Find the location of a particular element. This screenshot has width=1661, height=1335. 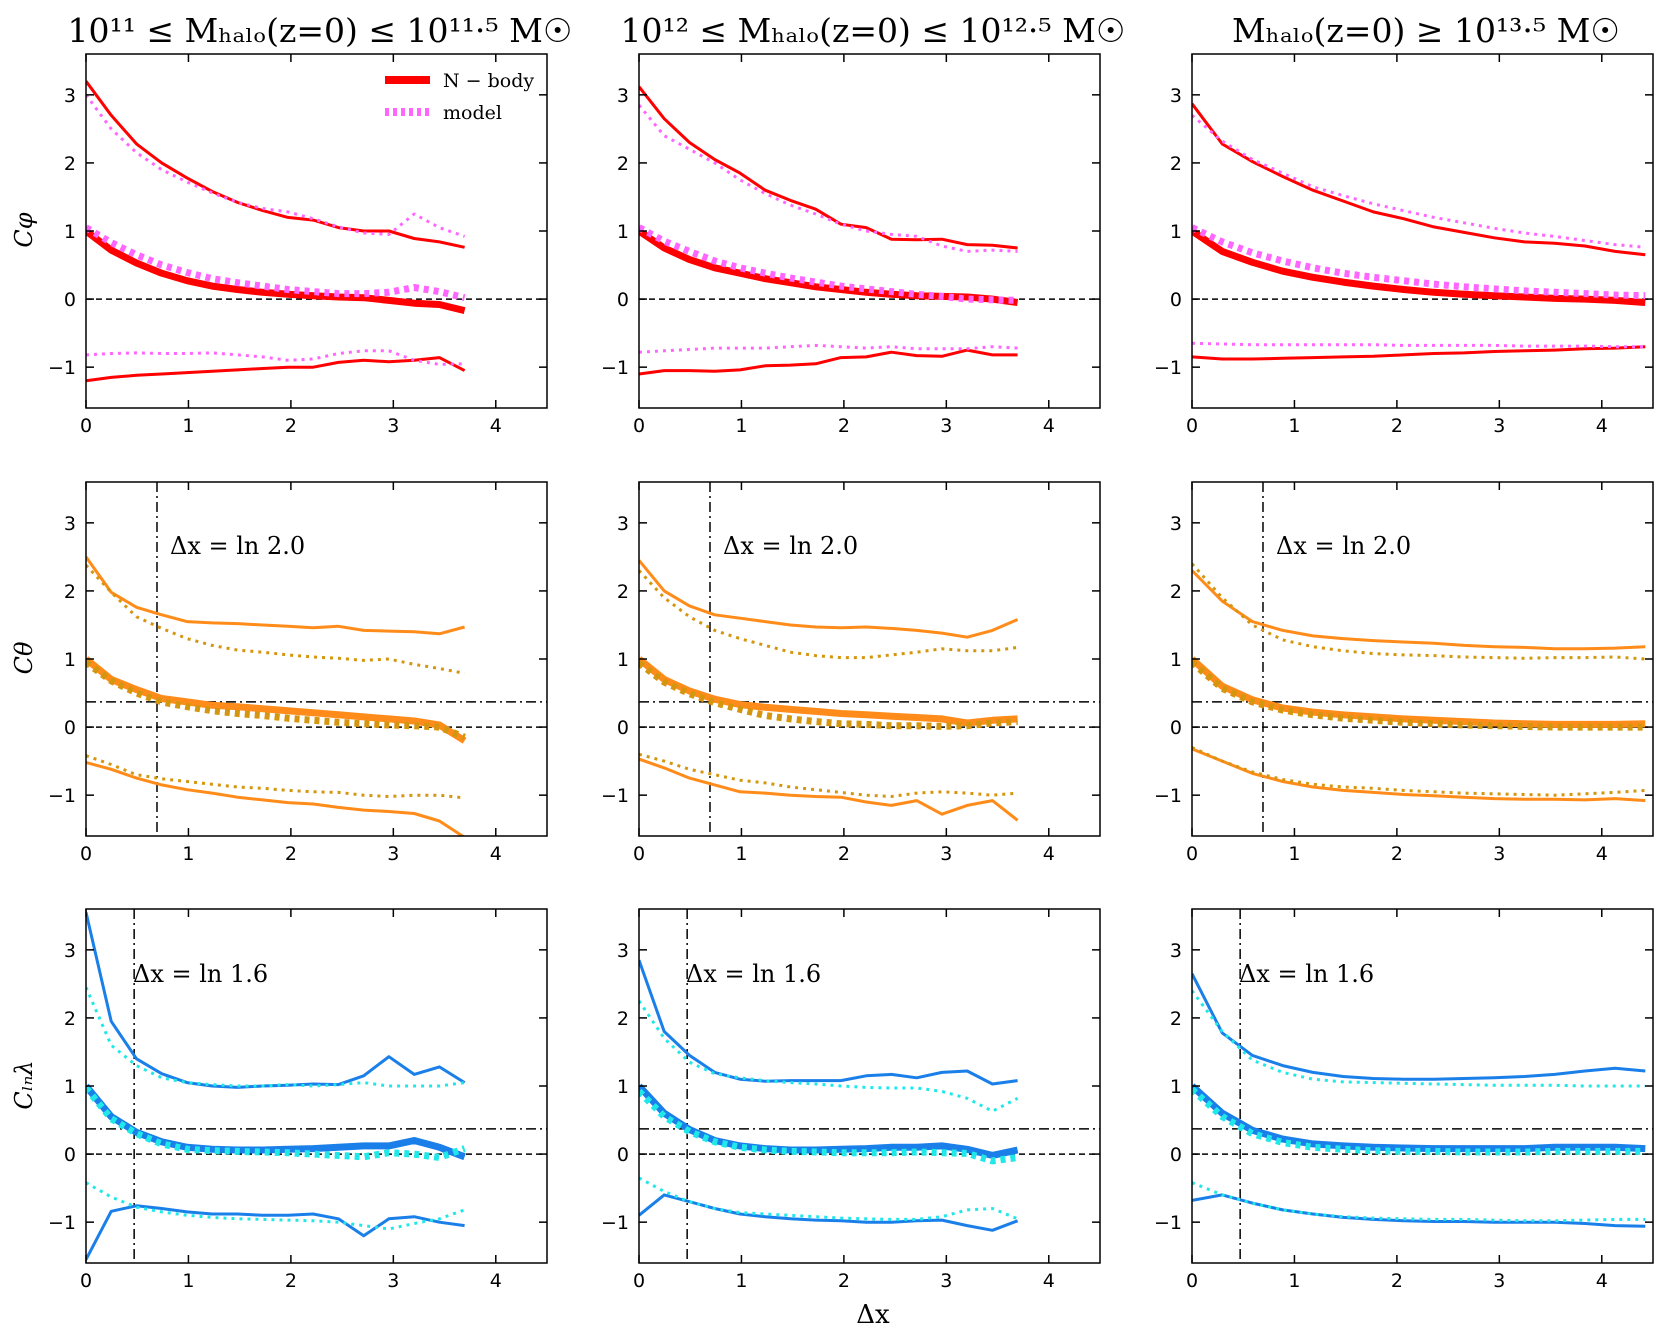

col-title-1: 10¹¹ ≤ Mₕₐₗₒ(z=0) ≤ 10¹¹·⁵ M☉ is located at coordinates (319, 30).